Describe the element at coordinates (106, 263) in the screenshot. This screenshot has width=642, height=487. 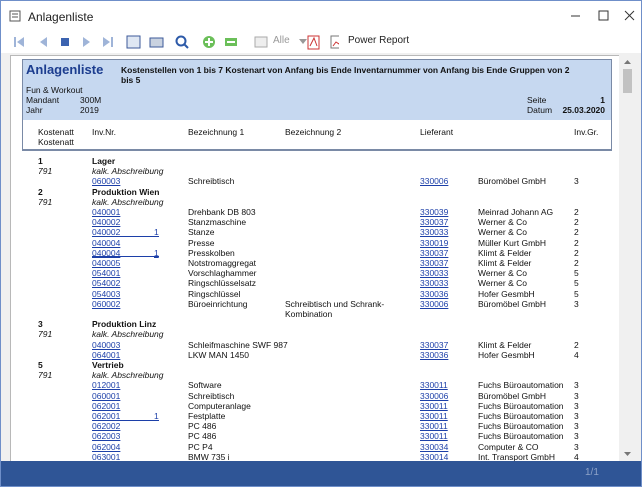
I see `inv-nr: 040005` at that location.